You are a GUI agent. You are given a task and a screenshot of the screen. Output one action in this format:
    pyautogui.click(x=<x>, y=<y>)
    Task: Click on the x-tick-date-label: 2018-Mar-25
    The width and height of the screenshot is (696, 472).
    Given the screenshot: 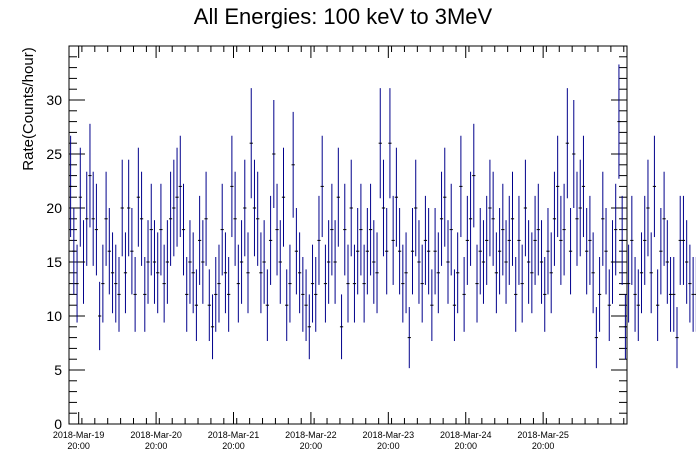 What is the action you would take?
    pyautogui.click(x=543, y=435)
    